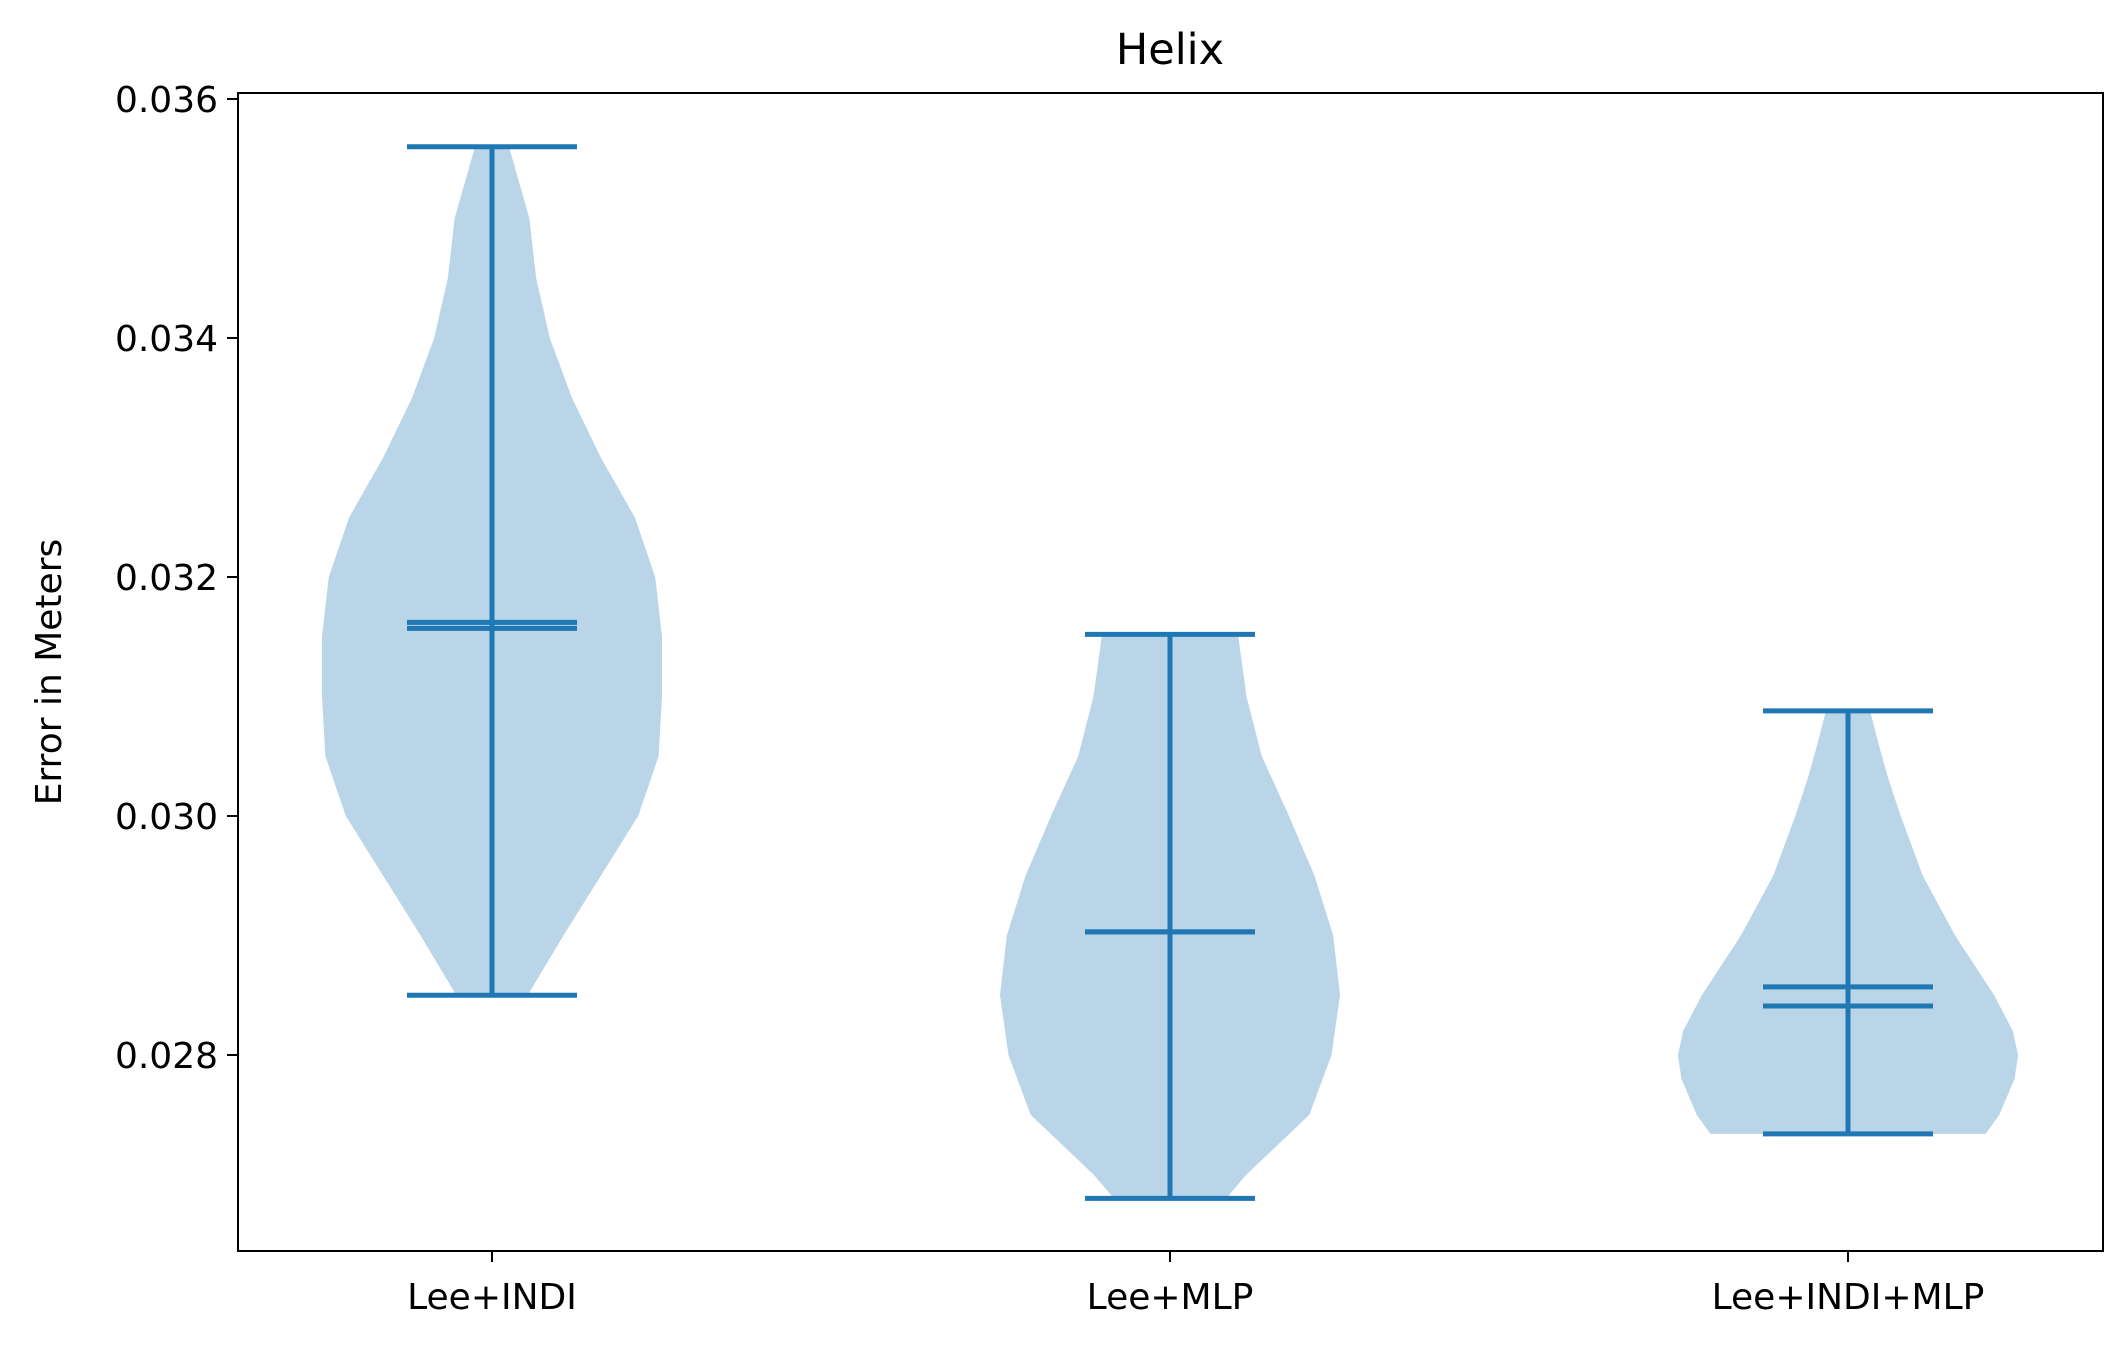  I want to click on y-tick-label: 0.034, so click(166, 339).